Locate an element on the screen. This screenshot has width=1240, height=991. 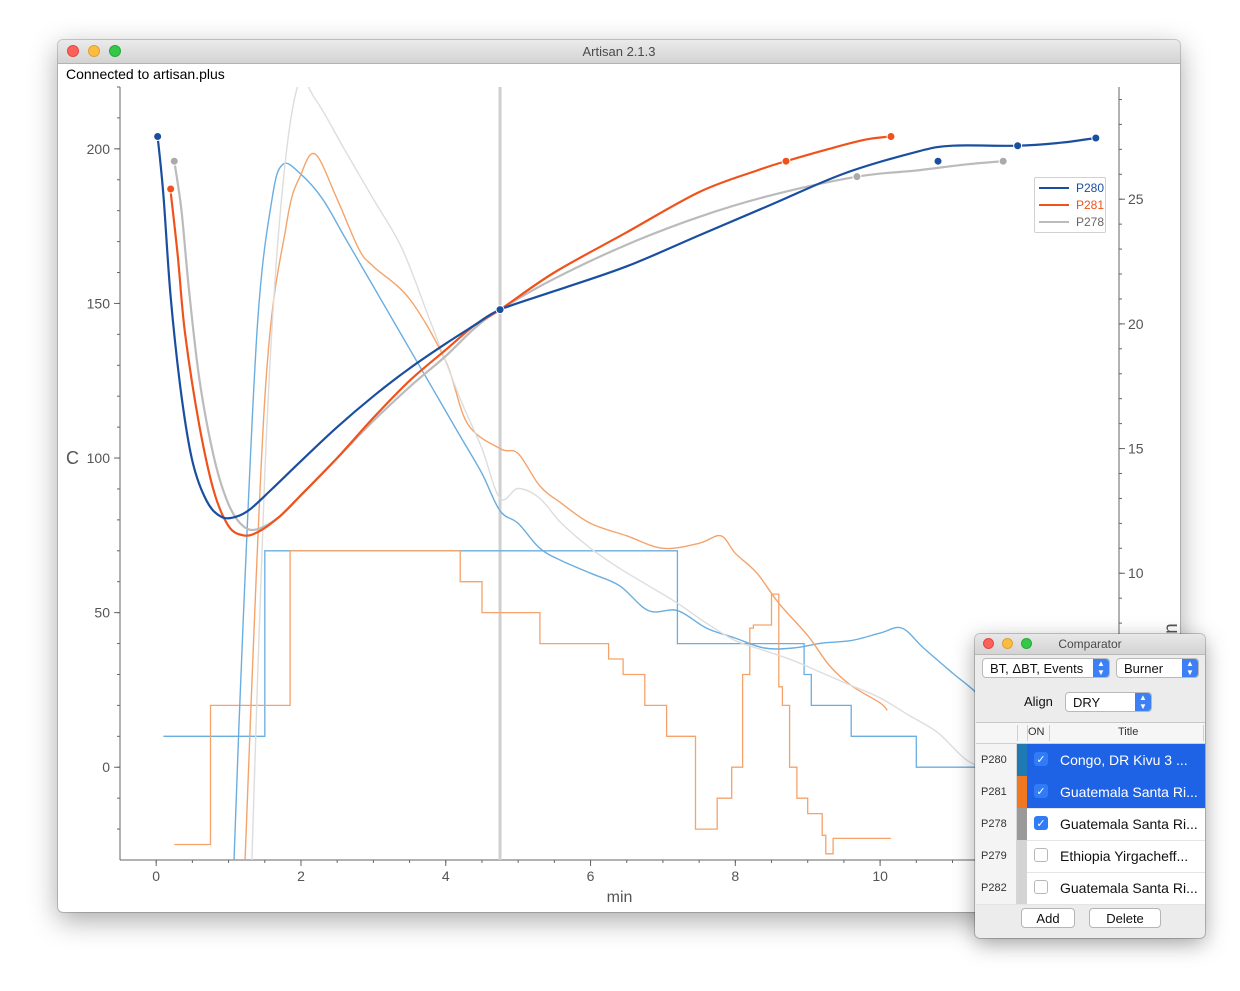
extra-curve-select: Burner ▲ ▼ is located at coordinates (1157, 668).